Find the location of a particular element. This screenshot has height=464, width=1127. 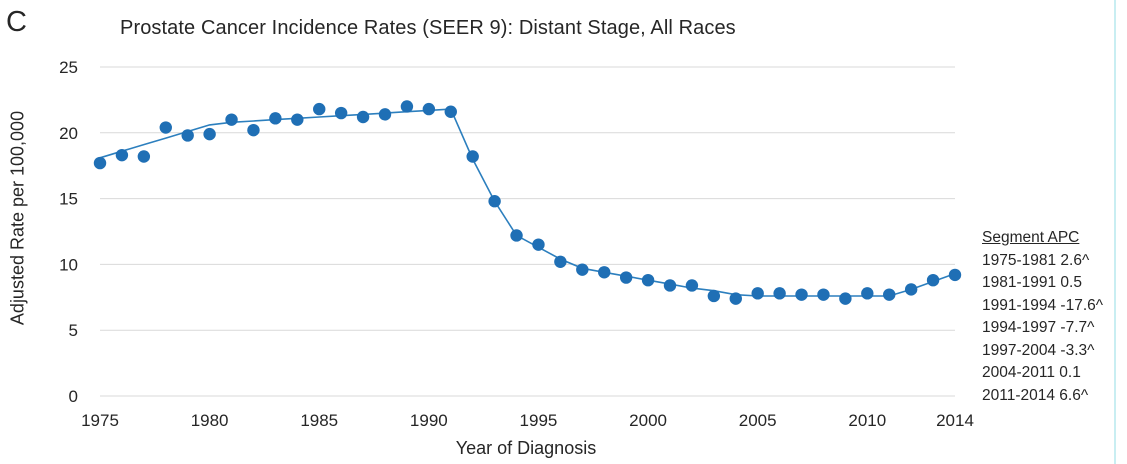

x-tick-label: 1975 is located at coordinates (100, 420).